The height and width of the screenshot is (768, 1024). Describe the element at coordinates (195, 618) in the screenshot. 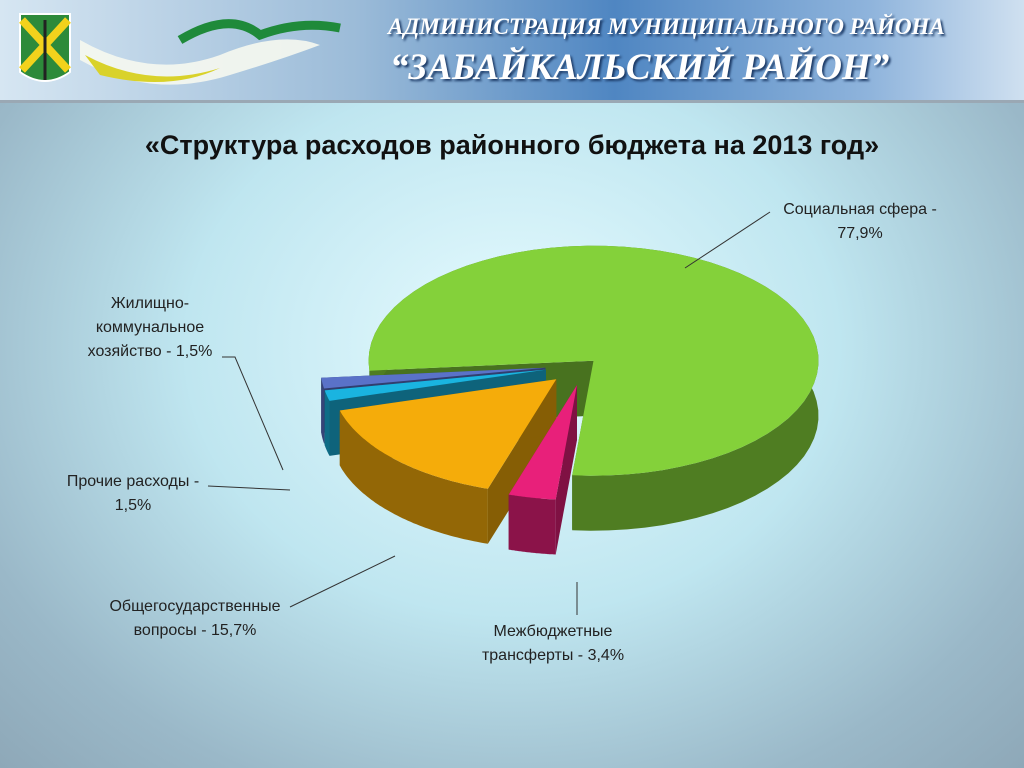

I see `data-label: Общегосударственные вопросы - 15,7%` at that location.